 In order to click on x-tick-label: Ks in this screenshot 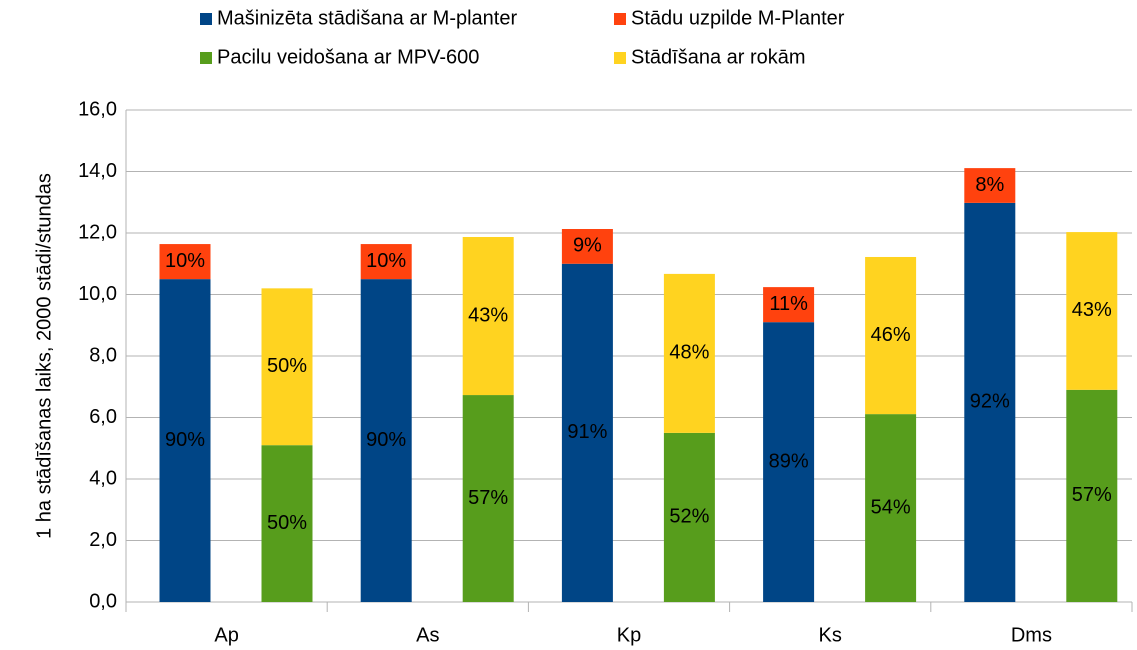, I will do `click(830, 635)`.